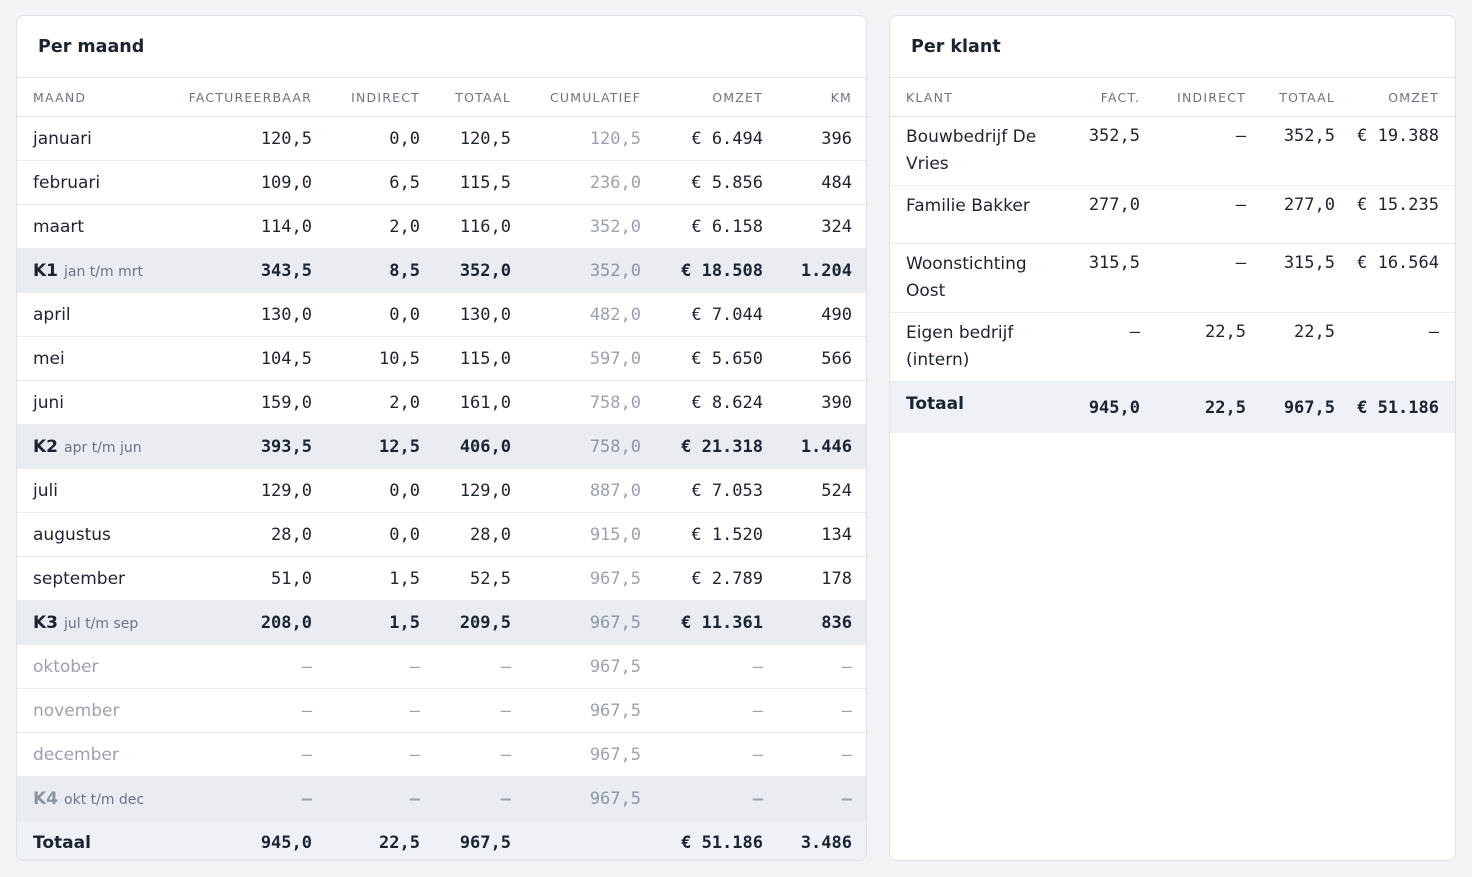  What do you see at coordinates (366, 270) in the screenshot?
I see `indirect-cell: 8,5` at bounding box center [366, 270].